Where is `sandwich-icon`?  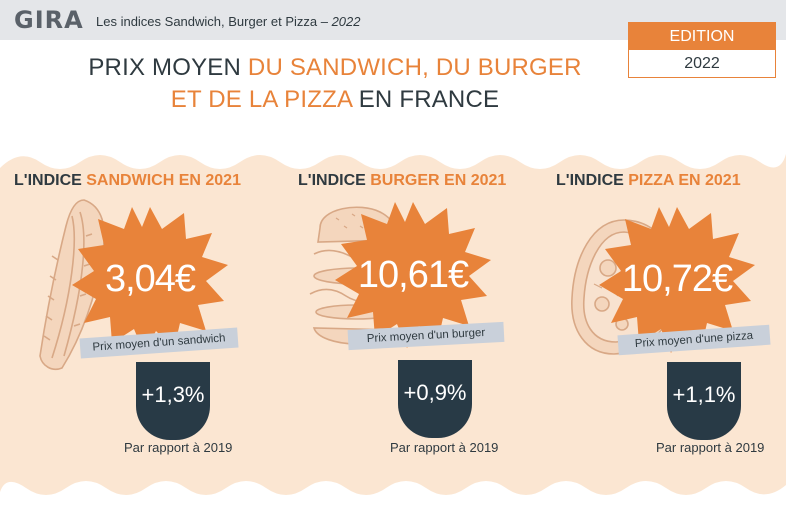
sandwich-icon is located at coordinates (72, 285).